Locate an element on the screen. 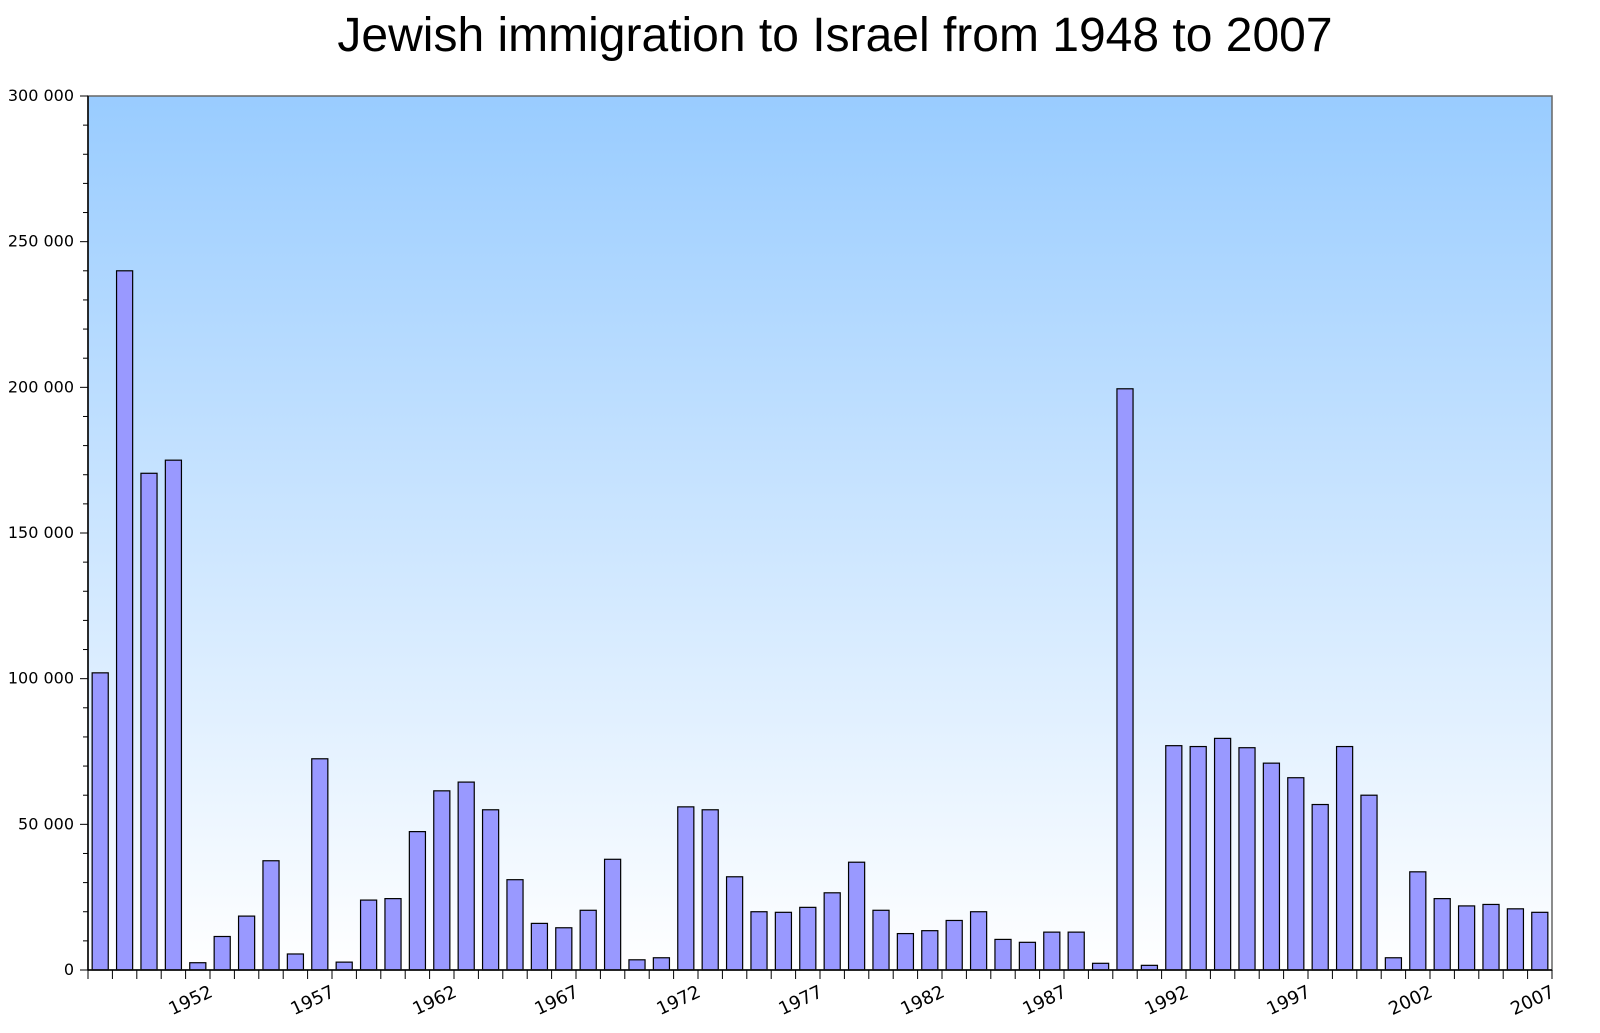  y-tick-label: 100 000 is located at coordinates (41, 678).